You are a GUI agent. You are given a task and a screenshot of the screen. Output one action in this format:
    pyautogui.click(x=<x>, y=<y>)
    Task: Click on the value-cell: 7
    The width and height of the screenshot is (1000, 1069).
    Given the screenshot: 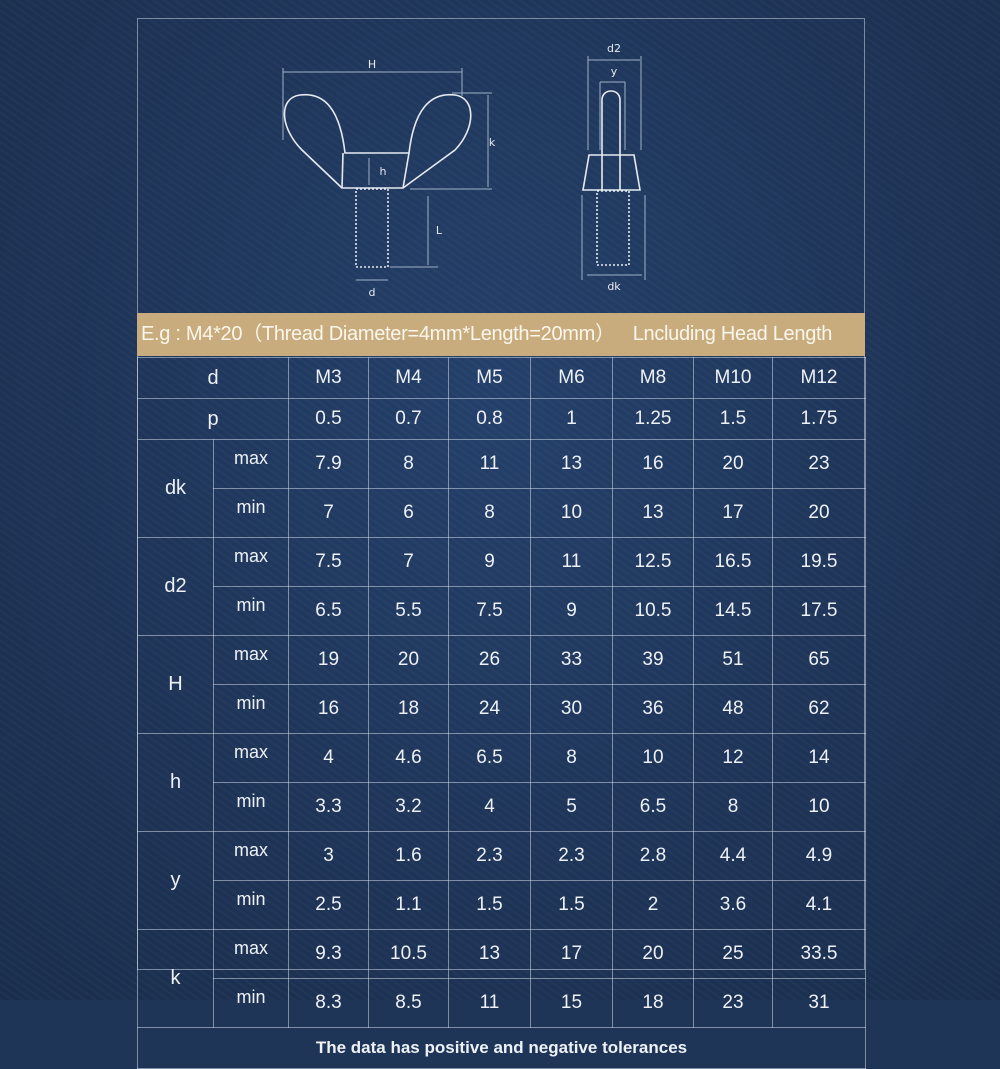 What is the action you would take?
    pyautogui.click(x=328, y=513)
    